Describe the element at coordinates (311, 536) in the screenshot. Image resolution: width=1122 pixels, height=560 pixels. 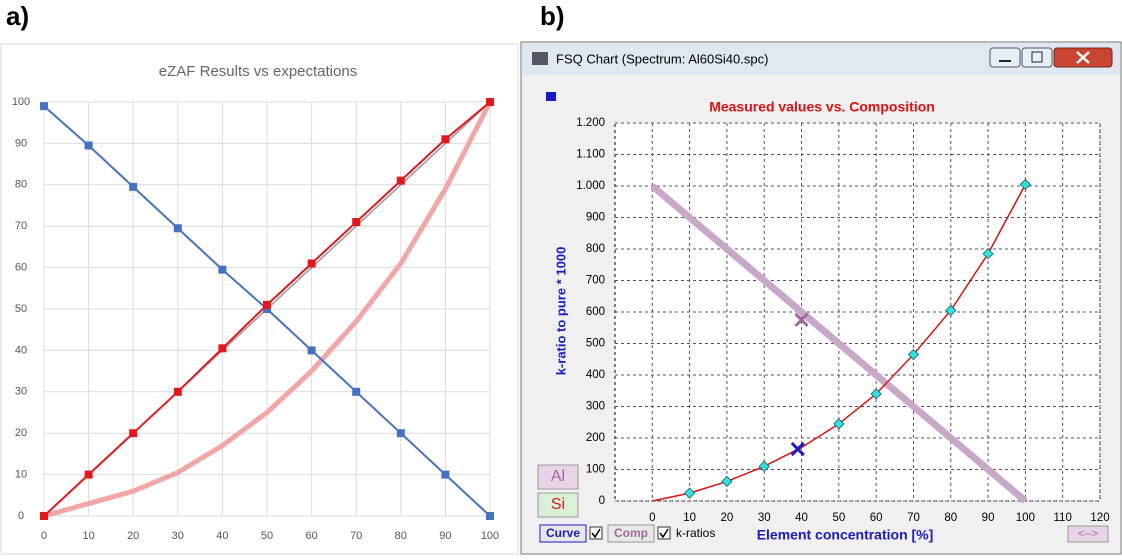
I see `x-tick-label: 60` at that location.